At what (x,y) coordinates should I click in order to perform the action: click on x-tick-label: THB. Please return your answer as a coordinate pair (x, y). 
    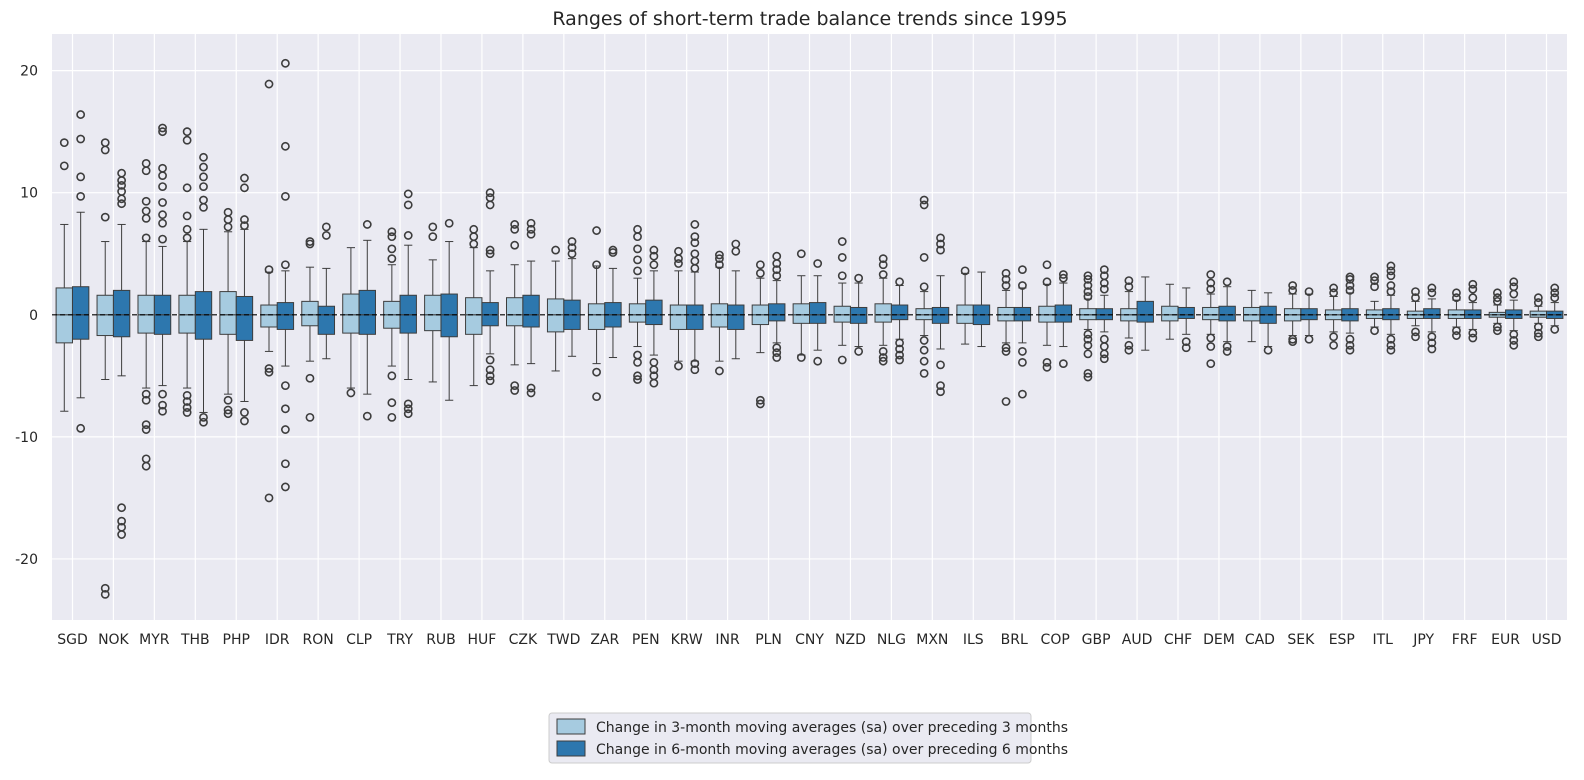
    Looking at the image, I should click on (195, 640).